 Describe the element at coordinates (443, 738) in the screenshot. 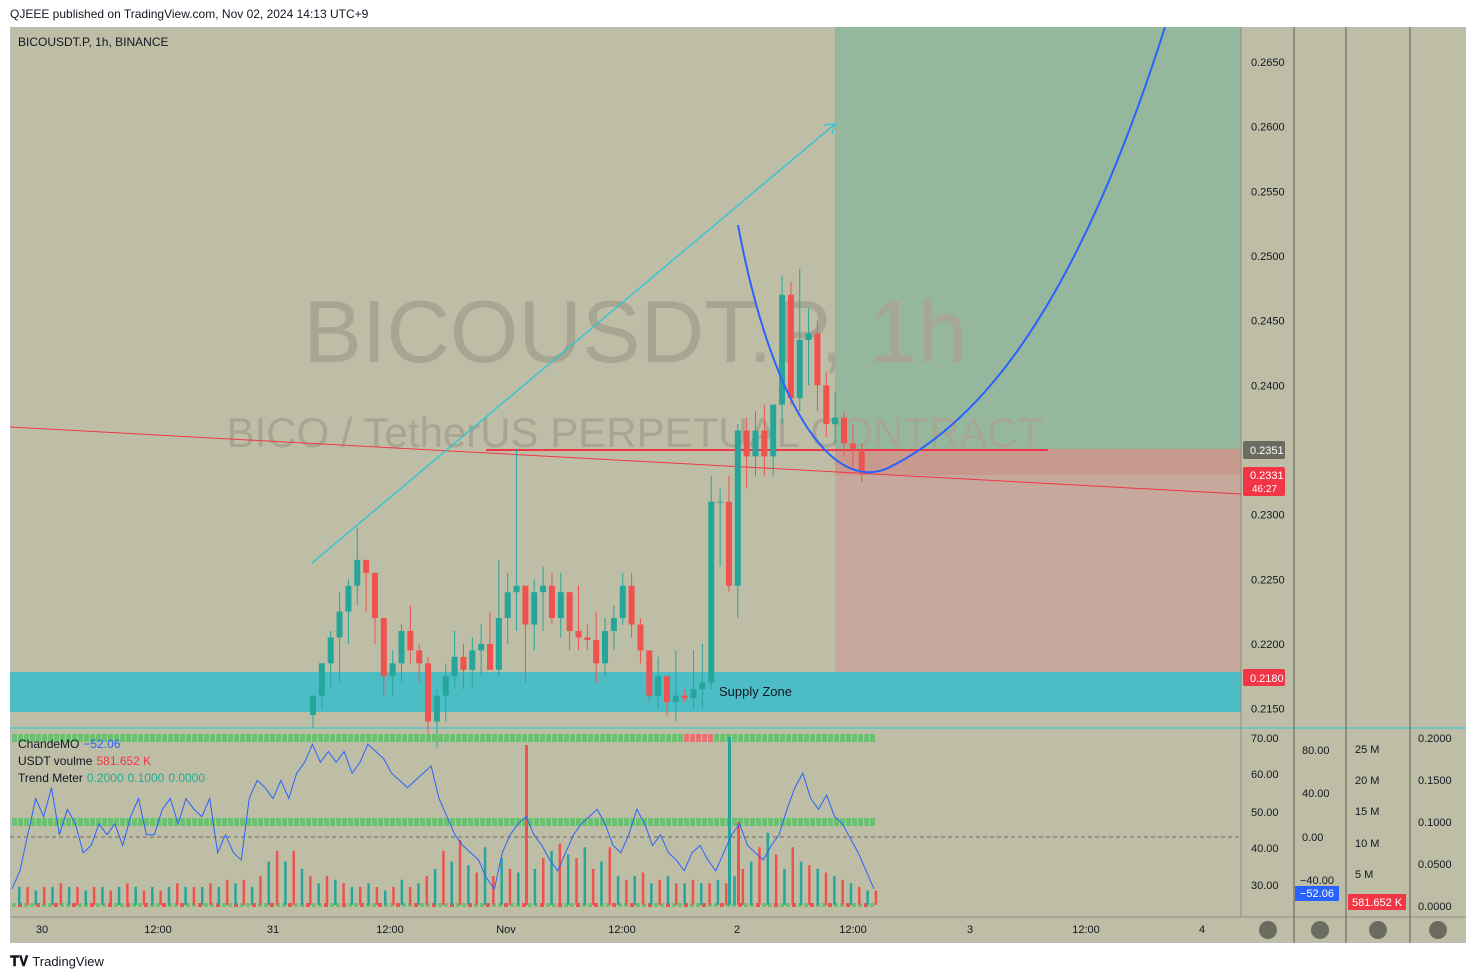

I see `trend-meter-row-top` at that location.